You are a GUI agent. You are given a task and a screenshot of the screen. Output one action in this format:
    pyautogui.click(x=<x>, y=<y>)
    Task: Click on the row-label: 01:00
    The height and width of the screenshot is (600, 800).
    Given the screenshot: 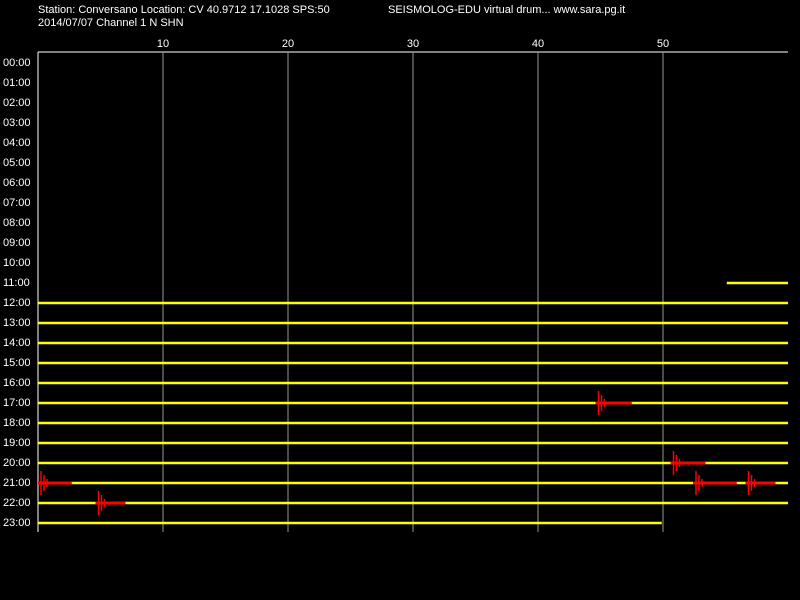 What is the action you would take?
    pyautogui.click(x=17, y=83)
    